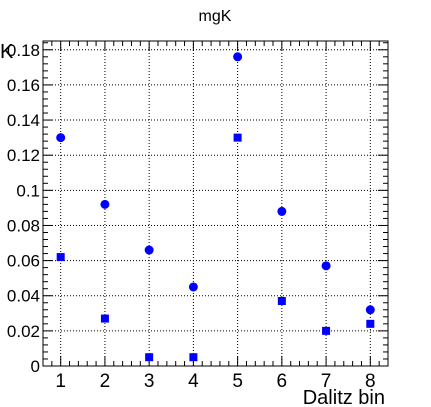 This screenshot has height=407, width=431. I want to click on x-tick-label: 5, so click(237, 381).